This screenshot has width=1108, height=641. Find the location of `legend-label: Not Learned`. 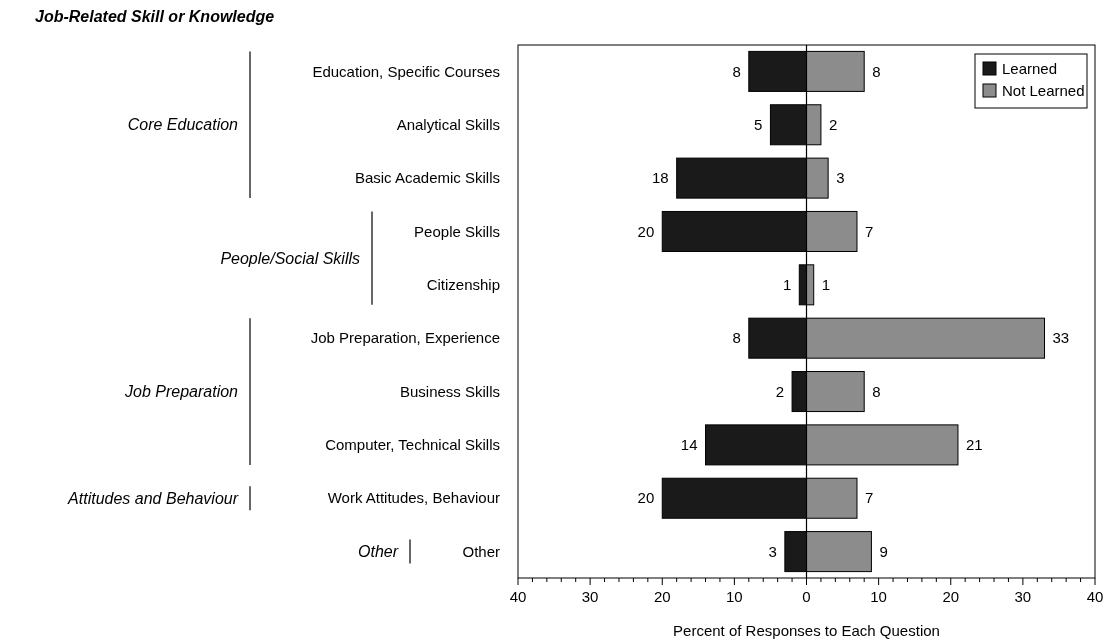

legend-label: Not Learned is located at coordinates (1043, 91).